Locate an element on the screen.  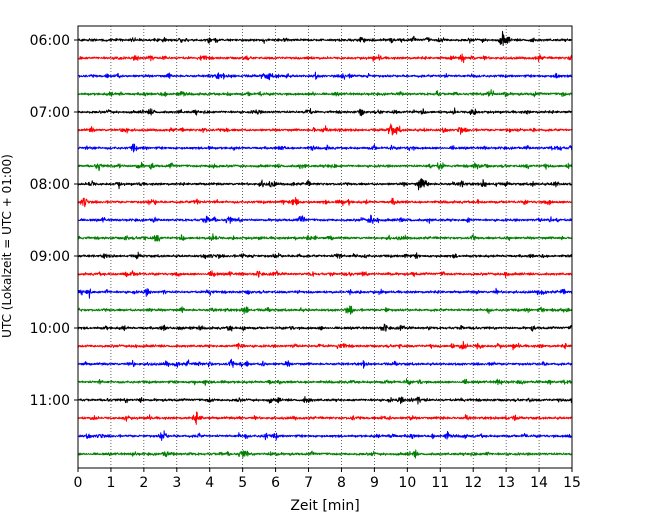
x-tick-label: 10 is located at coordinates (407, 483).